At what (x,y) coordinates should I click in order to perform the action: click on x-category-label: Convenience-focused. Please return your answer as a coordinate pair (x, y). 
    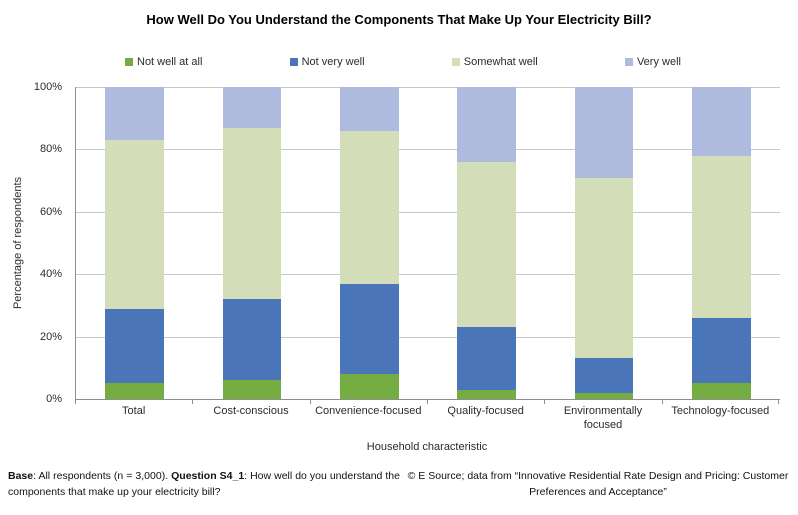
    Looking at the image, I should click on (368, 411).